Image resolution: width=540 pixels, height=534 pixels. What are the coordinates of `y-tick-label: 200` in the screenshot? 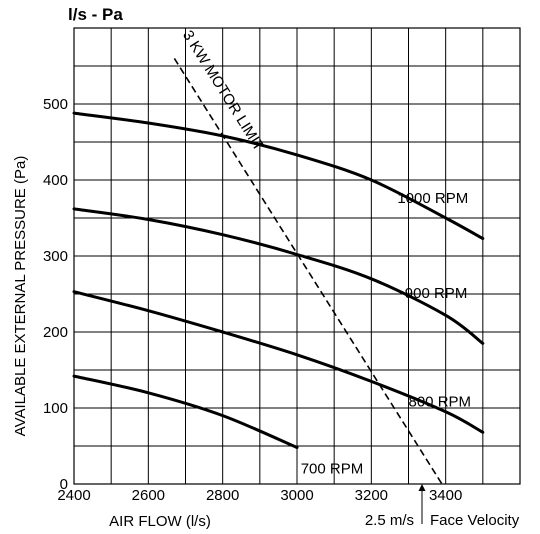 It's located at (55, 332).